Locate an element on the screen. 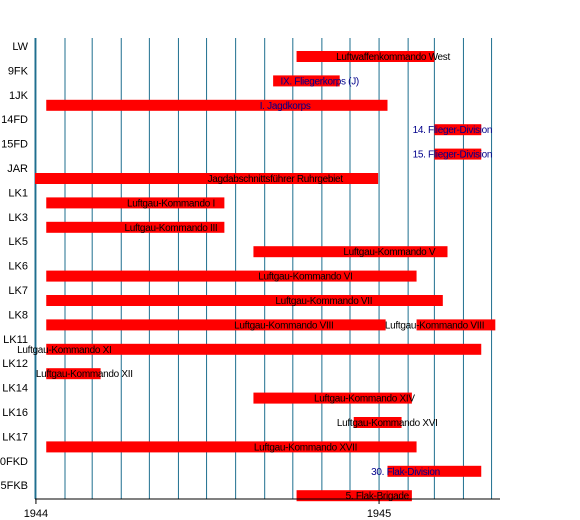 Image resolution: width=580 pixels, height=520 pixels. bar-label: 14. Flieger-Division is located at coordinates (453, 130).